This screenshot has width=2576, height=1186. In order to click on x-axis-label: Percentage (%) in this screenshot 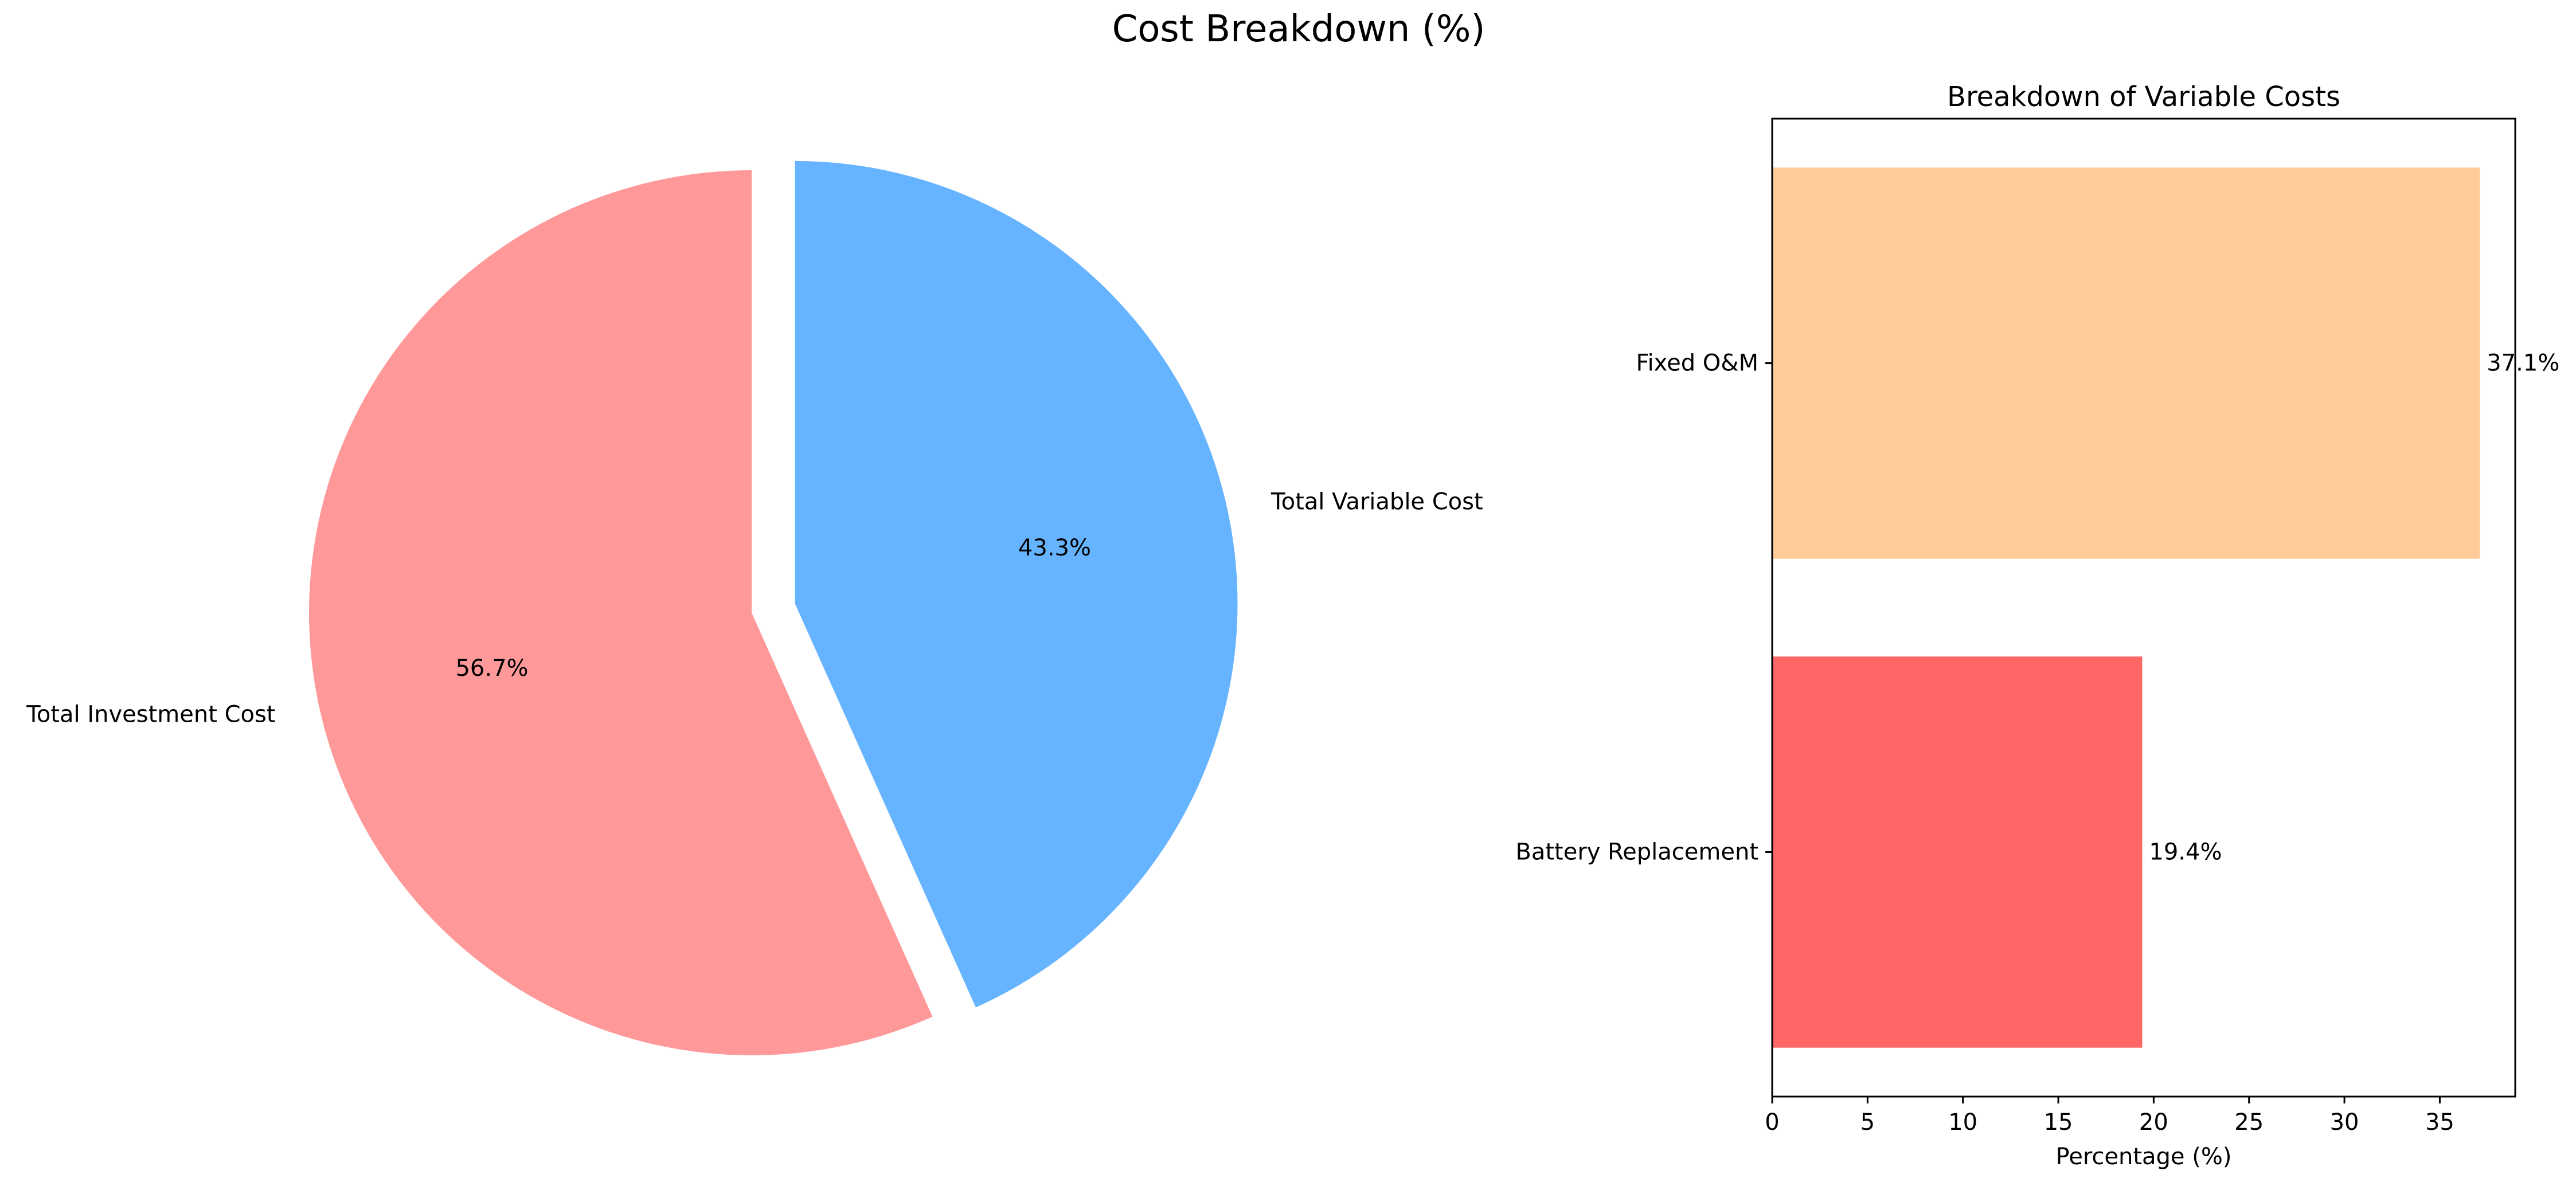, I will do `click(2144, 1157)`.